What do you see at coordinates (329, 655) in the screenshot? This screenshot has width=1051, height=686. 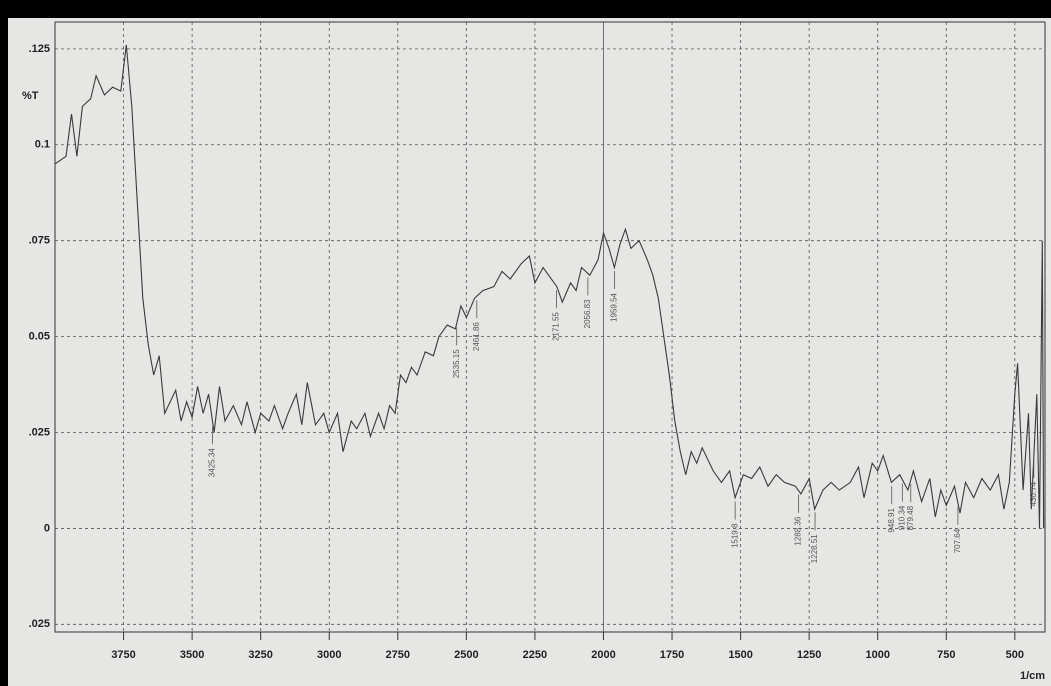 I see `x-tick-label: 3000` at bounding box center [329, 655].